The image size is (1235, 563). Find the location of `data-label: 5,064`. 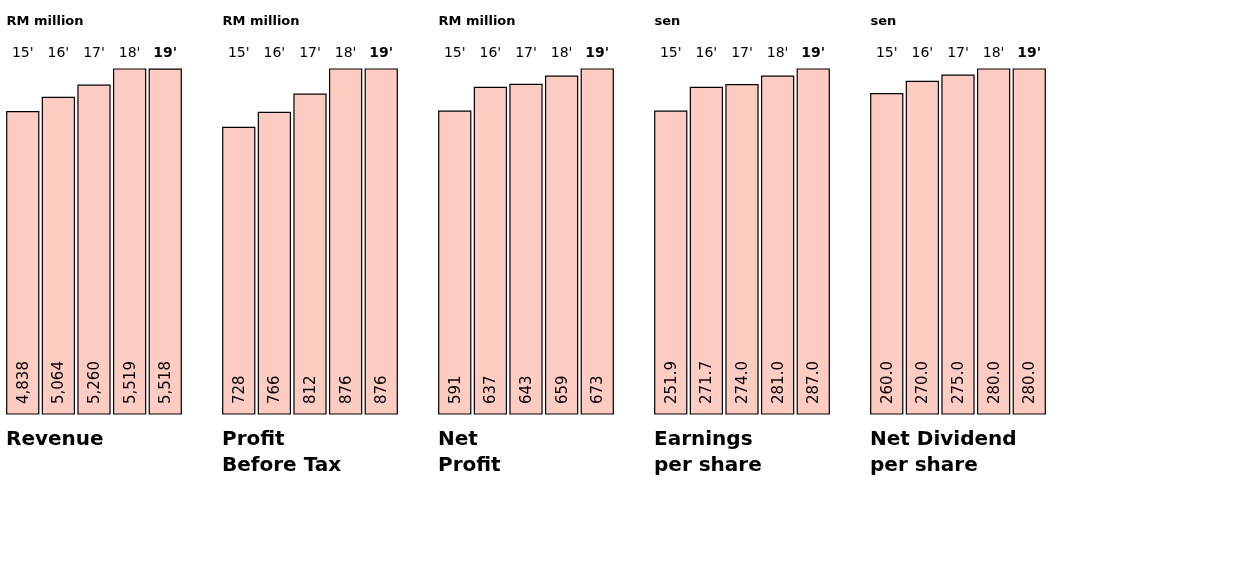

data-label: 5,064 is located at coordinates (58, 382).